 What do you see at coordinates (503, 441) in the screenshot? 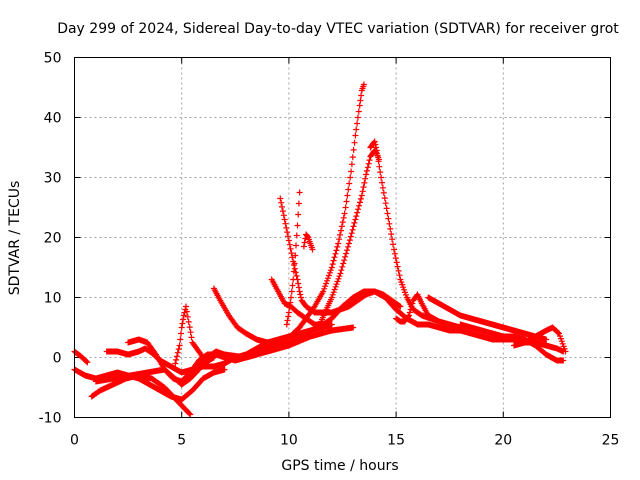
I see `x-tick-label: 20` at bounding box center [503, 441].